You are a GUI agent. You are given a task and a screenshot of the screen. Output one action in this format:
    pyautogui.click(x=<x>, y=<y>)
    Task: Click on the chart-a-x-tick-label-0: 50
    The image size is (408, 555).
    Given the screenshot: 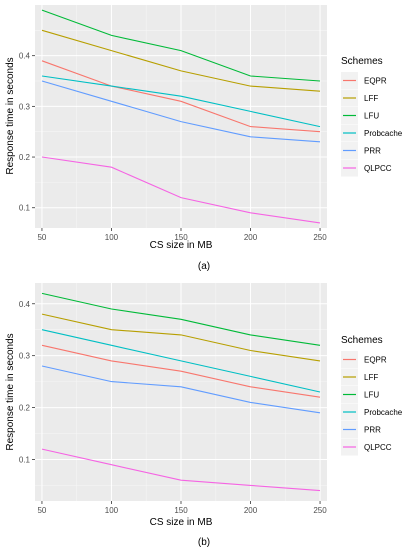 What is the action you would take?
    pyautogui.click(x=41, y=237)
    